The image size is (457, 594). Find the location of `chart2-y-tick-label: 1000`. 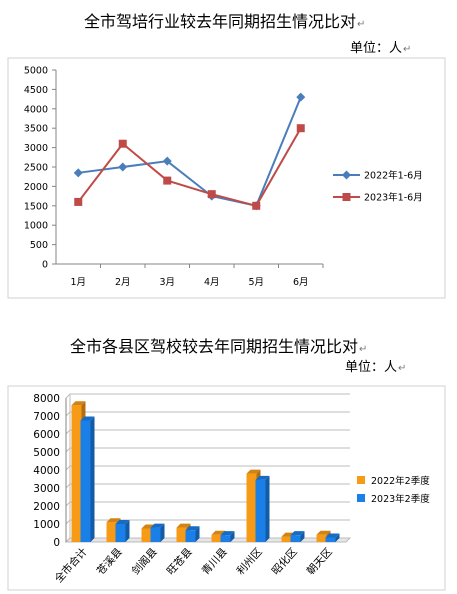

chart2-y-tick-label: 1000 is located at coordinates (46, 525).